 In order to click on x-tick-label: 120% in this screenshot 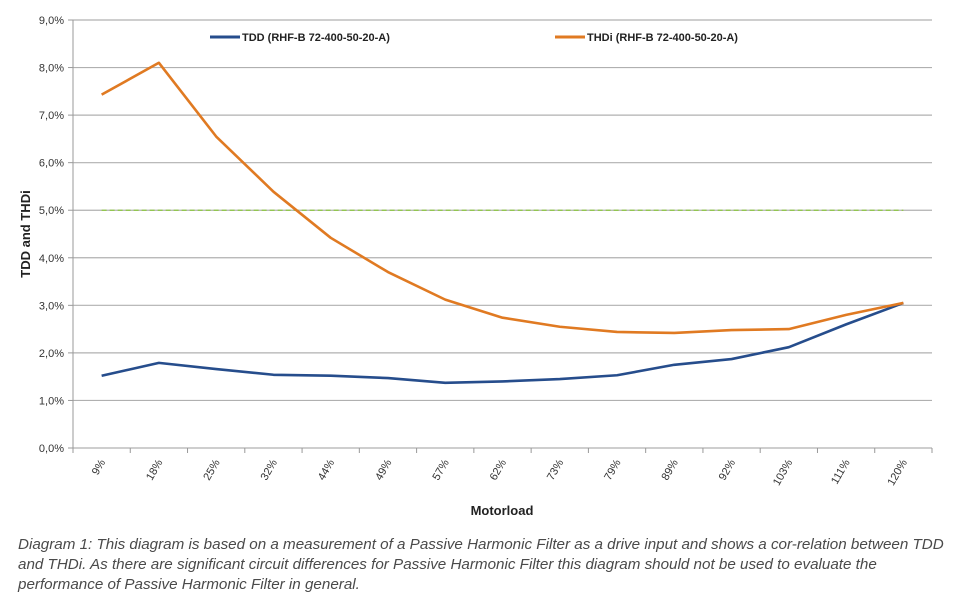, I will do `click(898, 472)`.